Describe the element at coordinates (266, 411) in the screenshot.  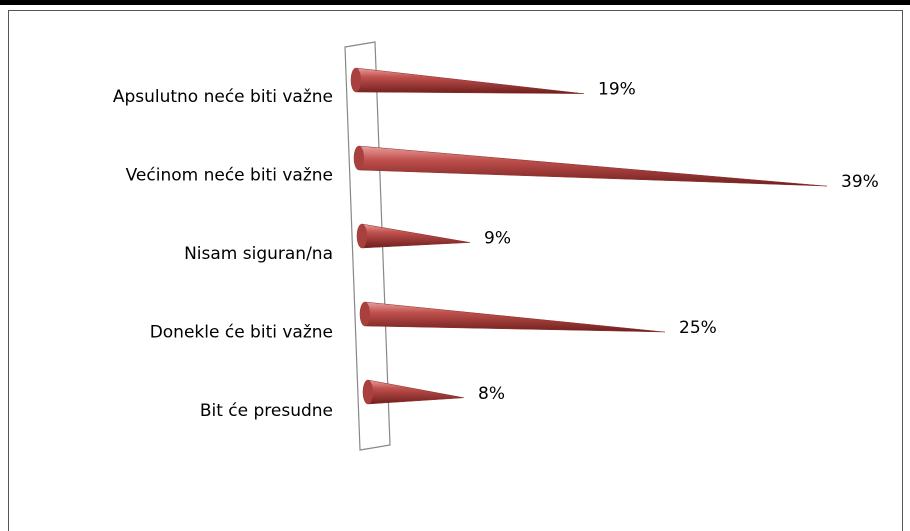
I see `category-label: Bit će presudne` at that location.